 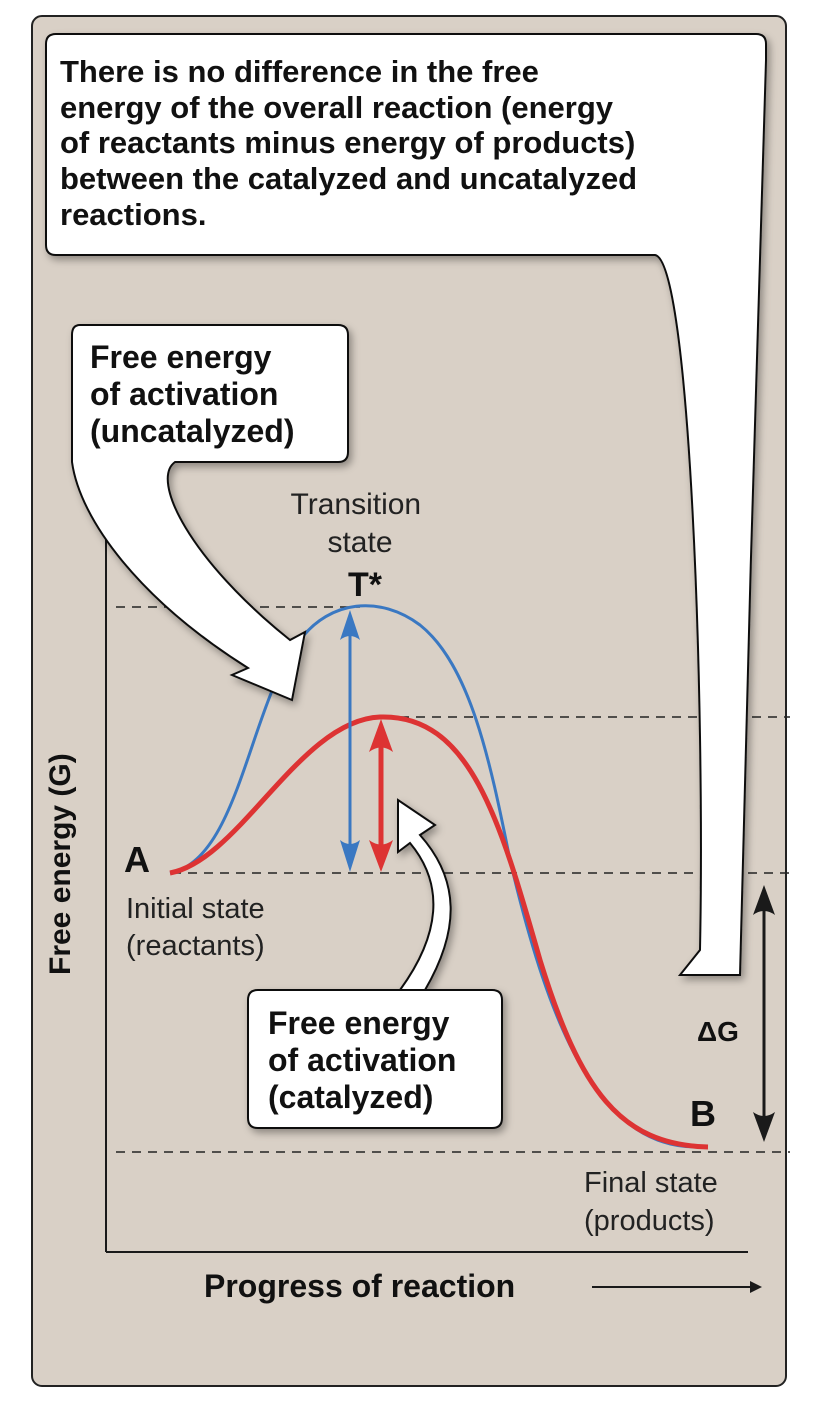 What do you see at coordinates (360, 523) in the screenshot?
I see `transition-state-label: Transition state` at bounding box center [360, 523].